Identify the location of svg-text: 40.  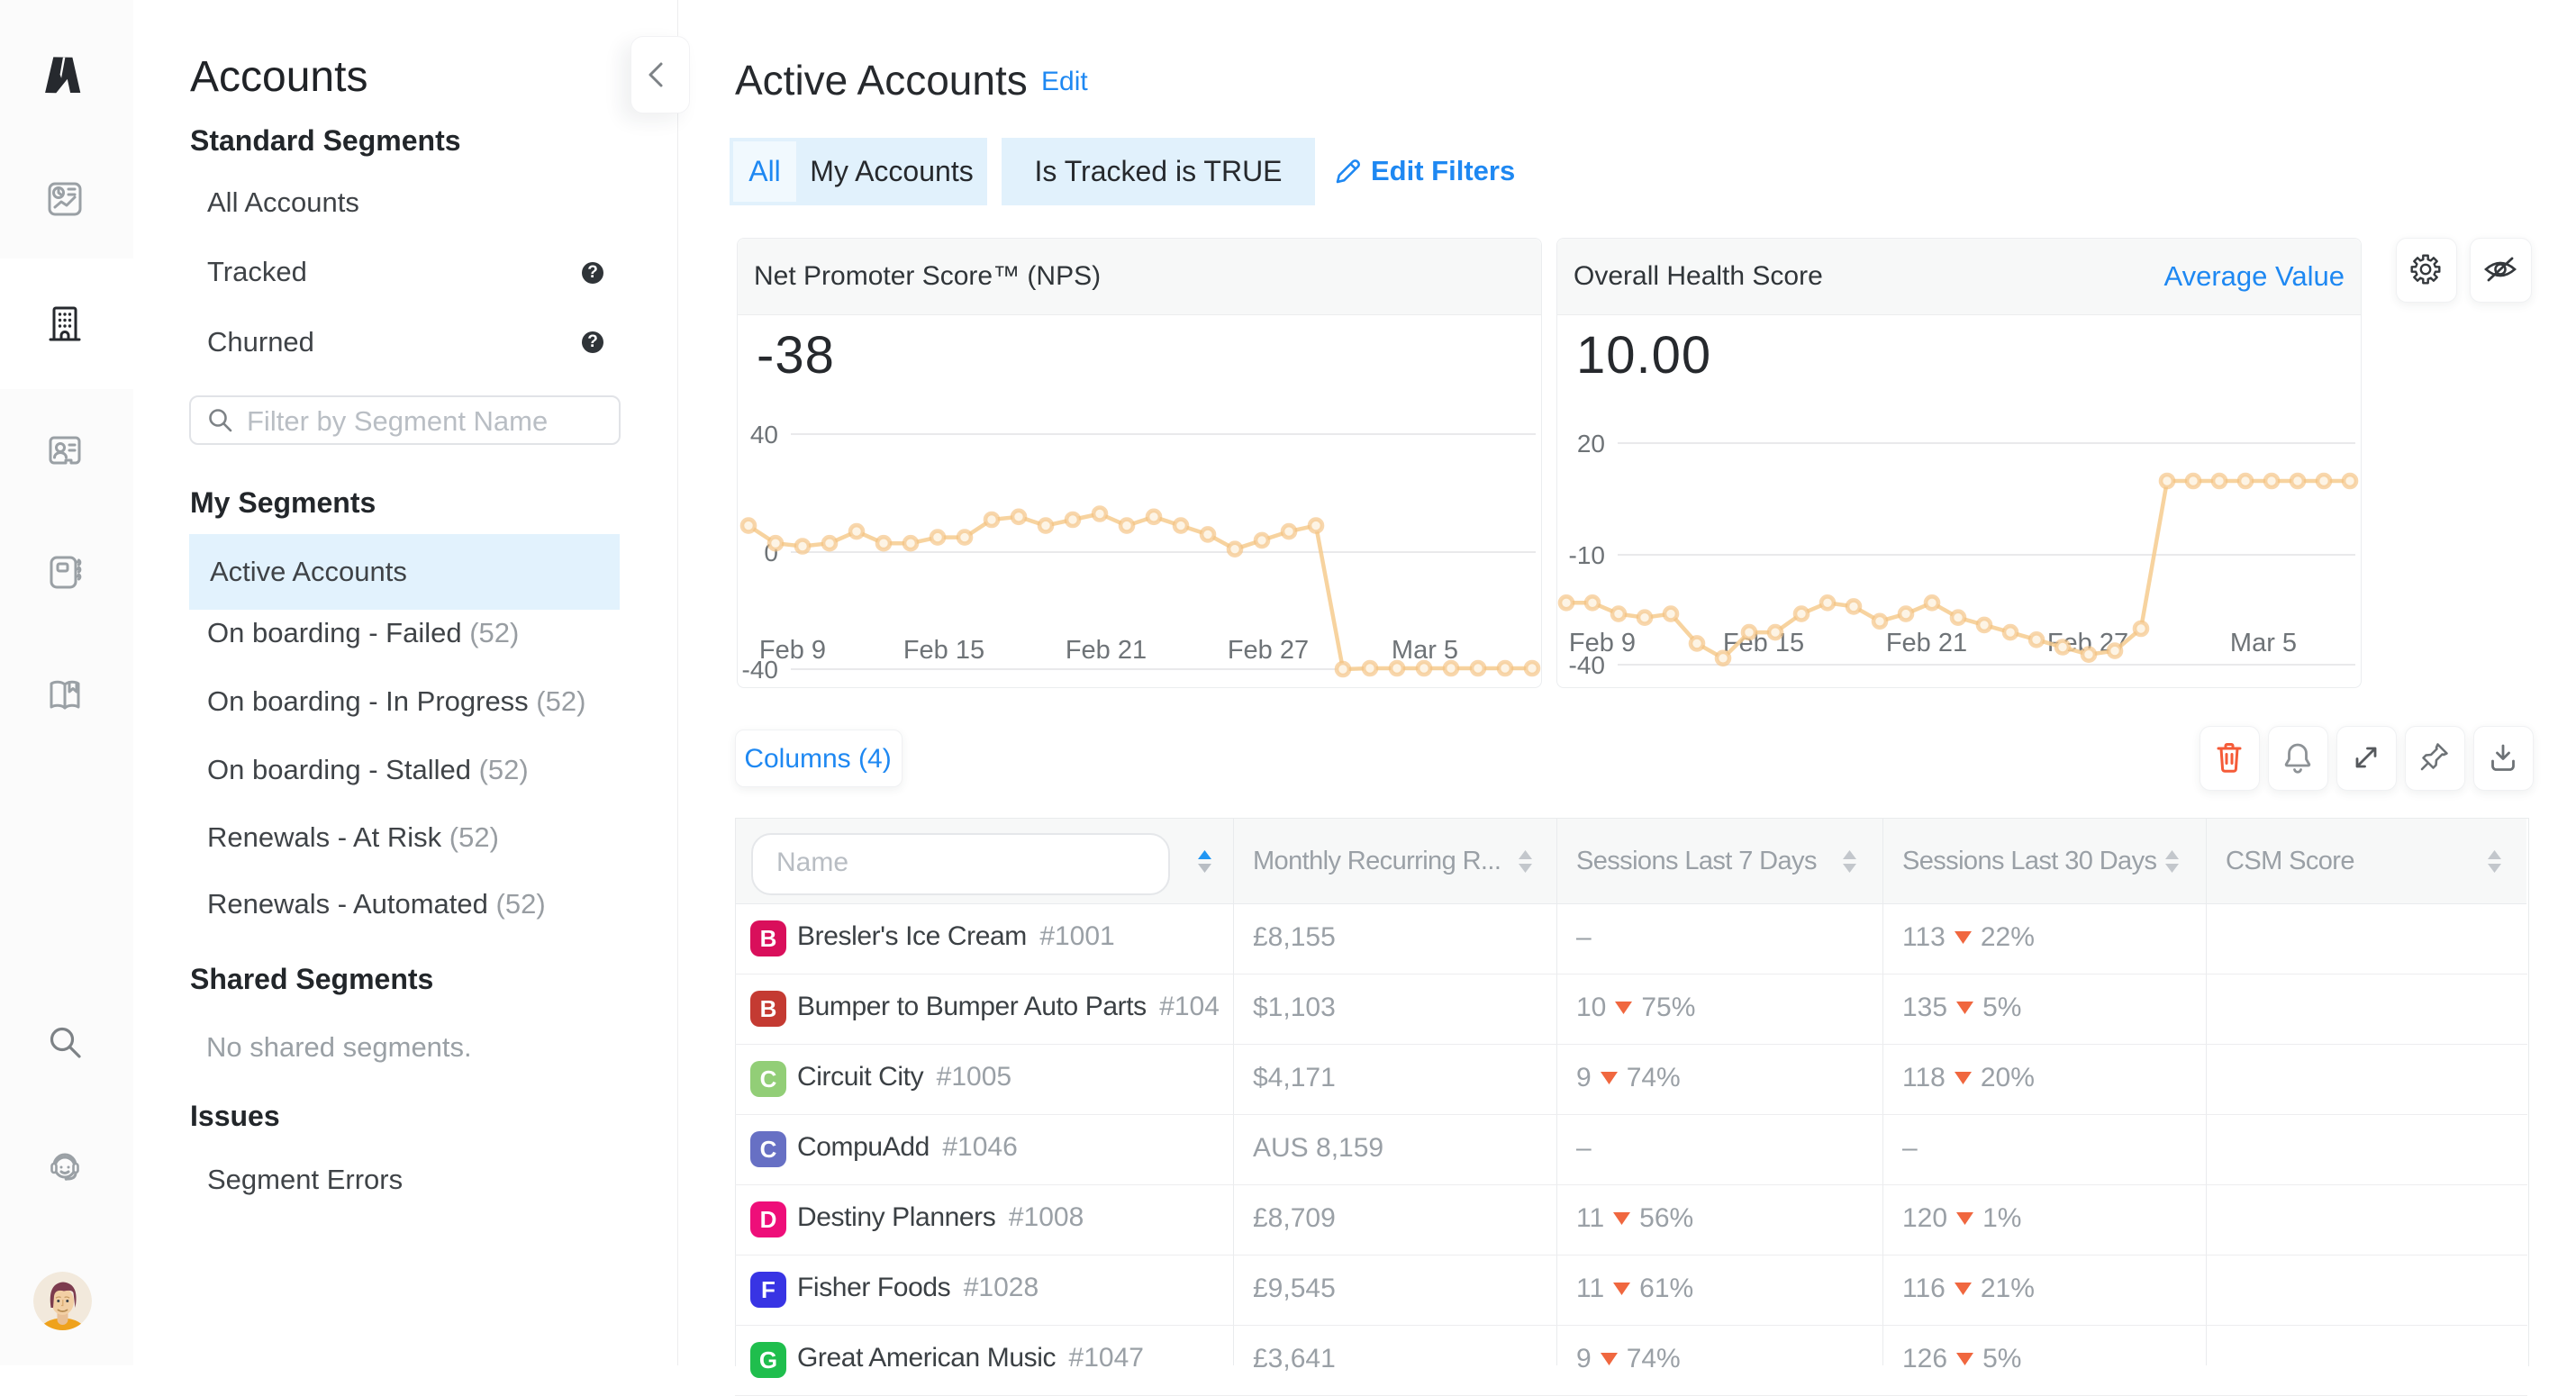
(764, 435).